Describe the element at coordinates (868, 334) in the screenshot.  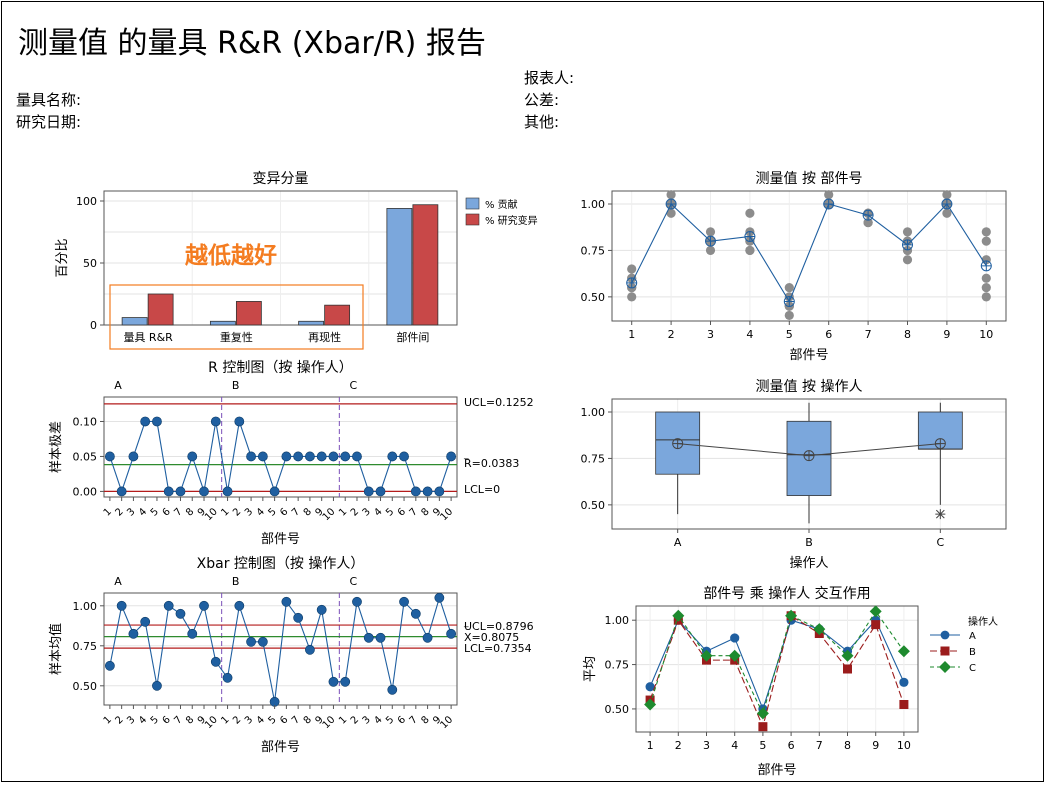
I see `by-part-x-tick-label: 7` at that location.